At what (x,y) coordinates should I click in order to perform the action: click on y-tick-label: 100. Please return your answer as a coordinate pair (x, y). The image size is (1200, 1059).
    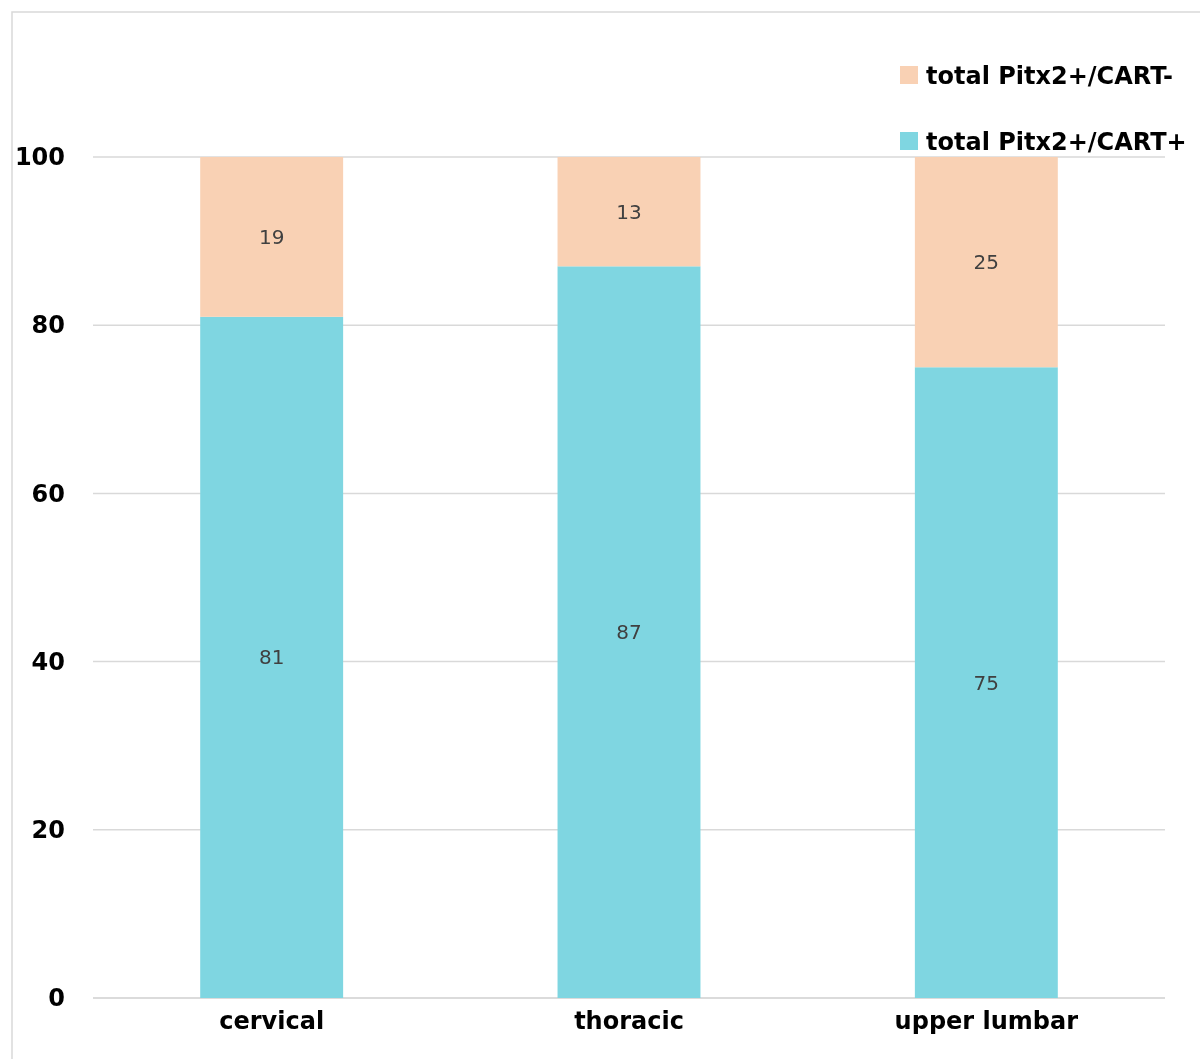
    Looking at the image, I should click on (39, 157).